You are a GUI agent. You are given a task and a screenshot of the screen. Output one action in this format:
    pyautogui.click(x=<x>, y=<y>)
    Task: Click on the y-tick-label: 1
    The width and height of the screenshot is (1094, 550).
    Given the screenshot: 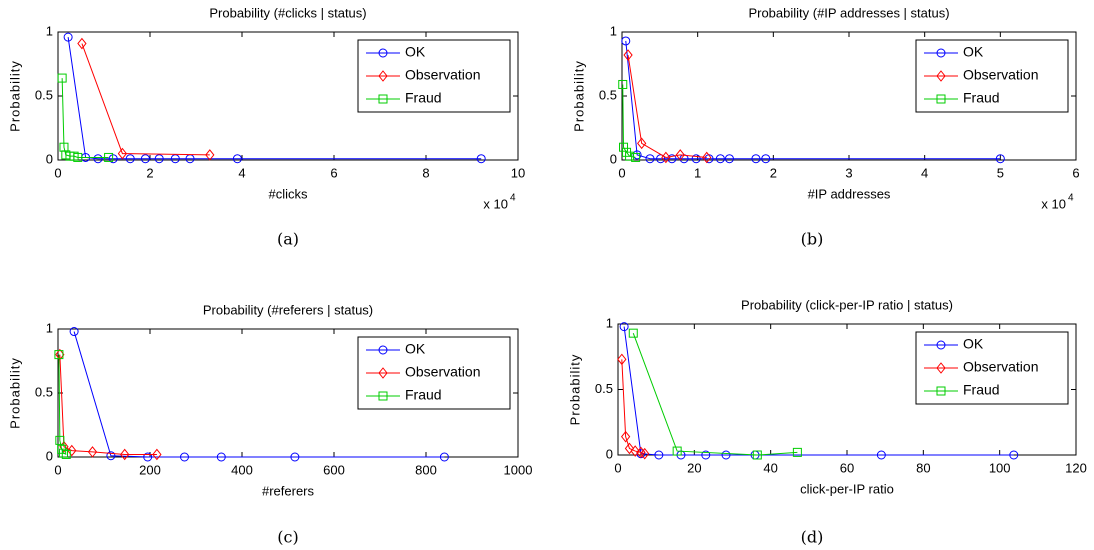 What is the action you would take?
    pyautogui.click(x=613, y=30)
    